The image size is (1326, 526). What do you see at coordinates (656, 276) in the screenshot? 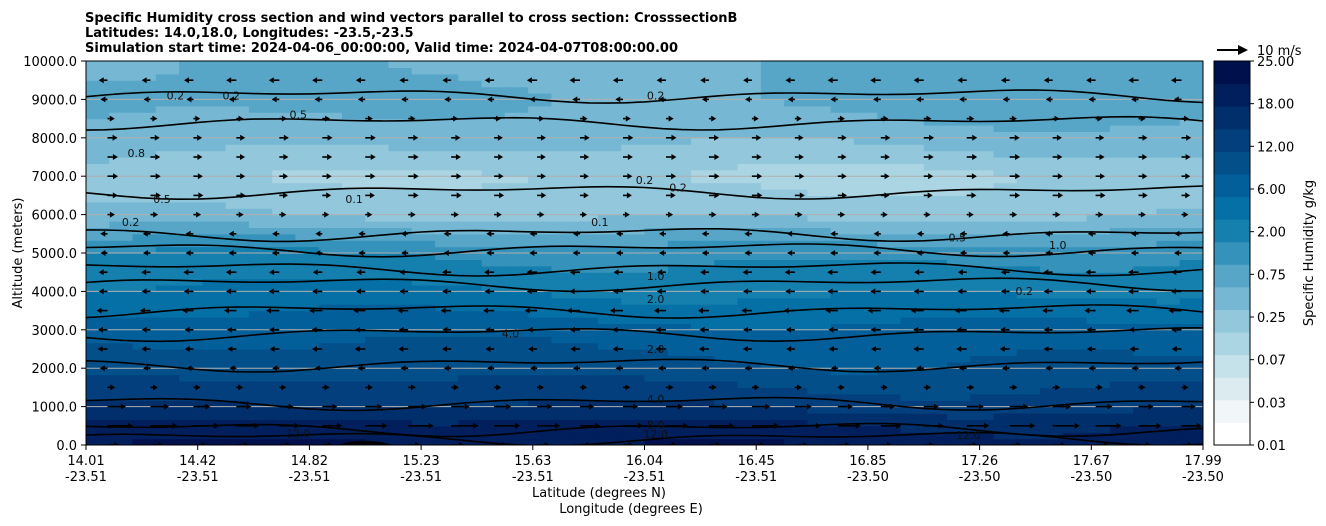
I see `contour-label: 1.0` at bounding box center [656, 276].